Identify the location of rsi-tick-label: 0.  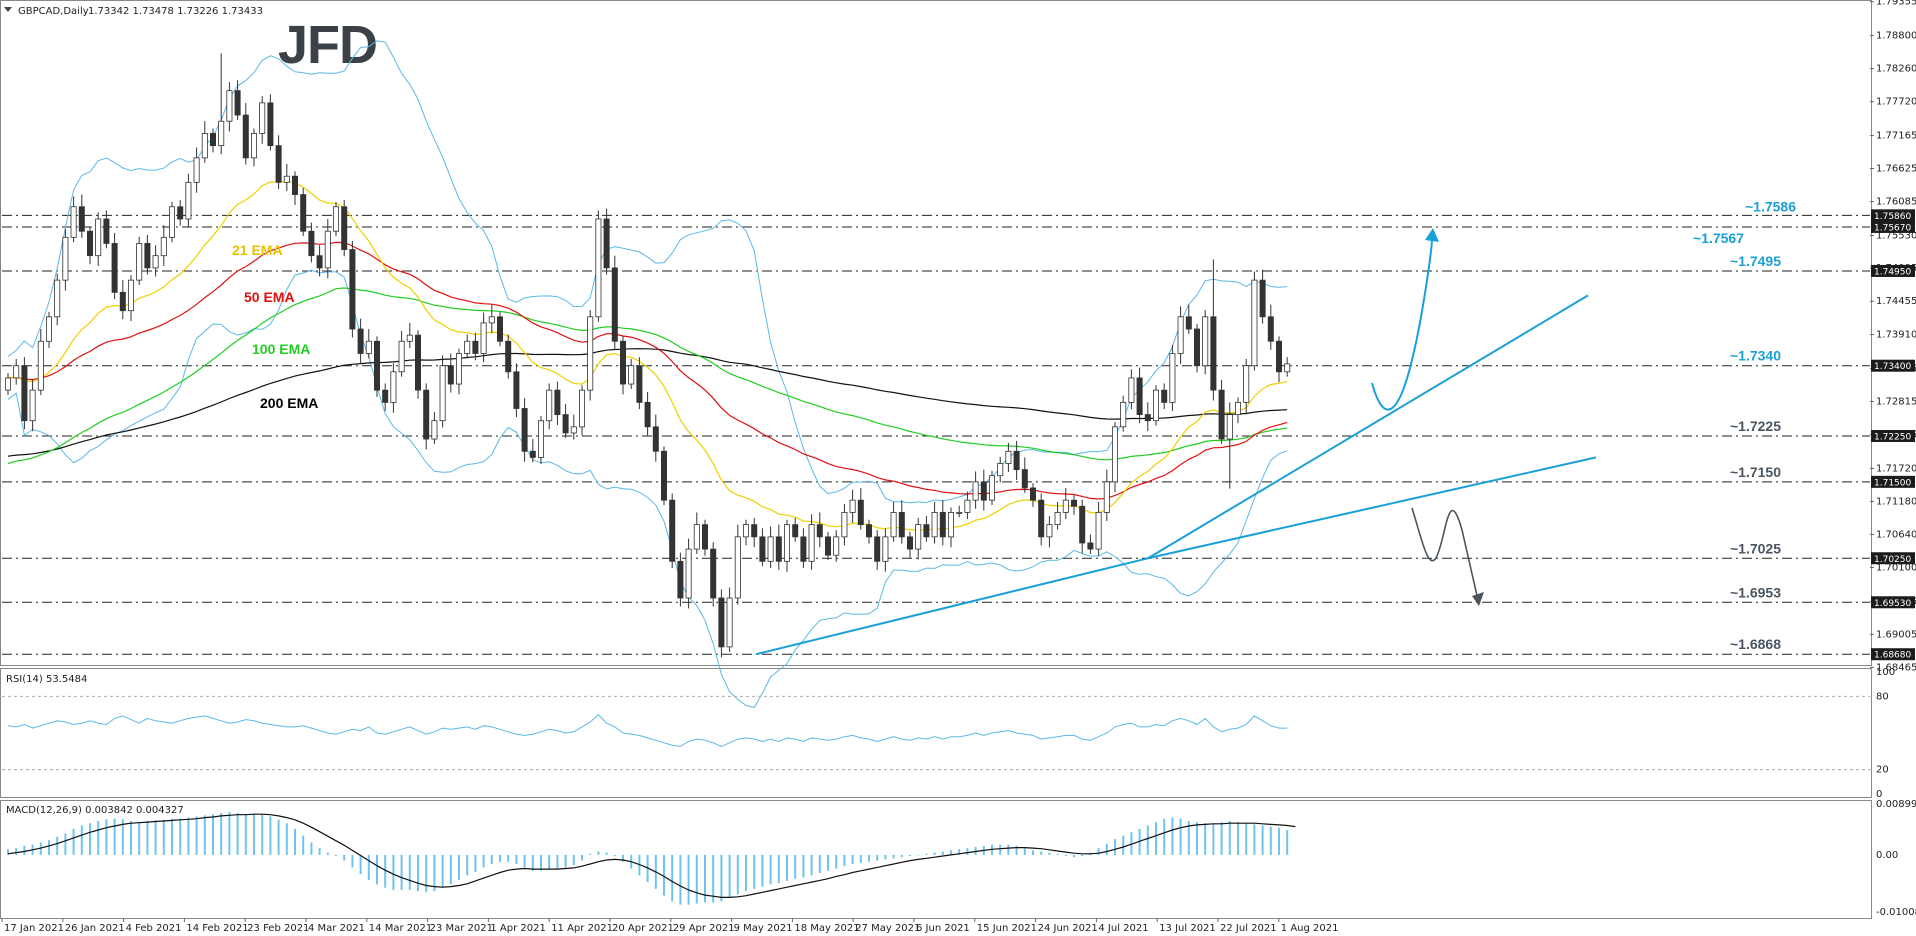
(1879, 794).